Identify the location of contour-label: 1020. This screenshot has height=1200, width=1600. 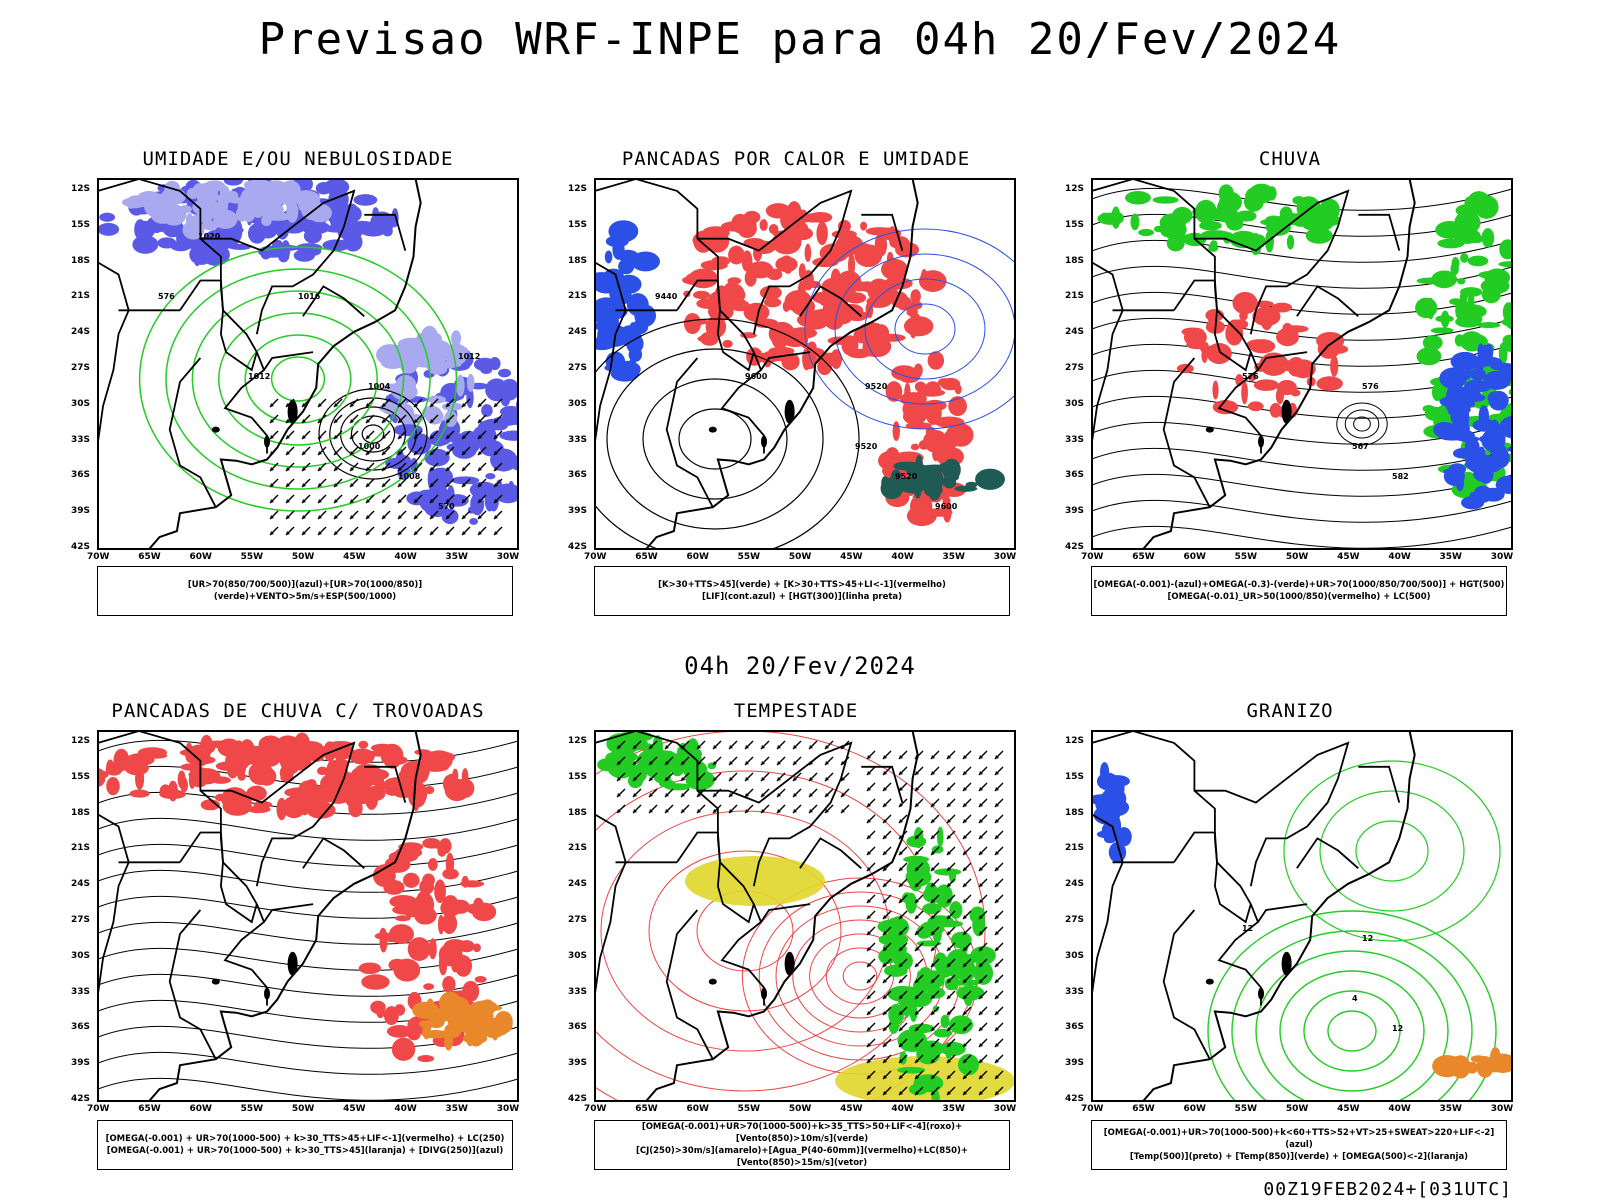
(209, 236).